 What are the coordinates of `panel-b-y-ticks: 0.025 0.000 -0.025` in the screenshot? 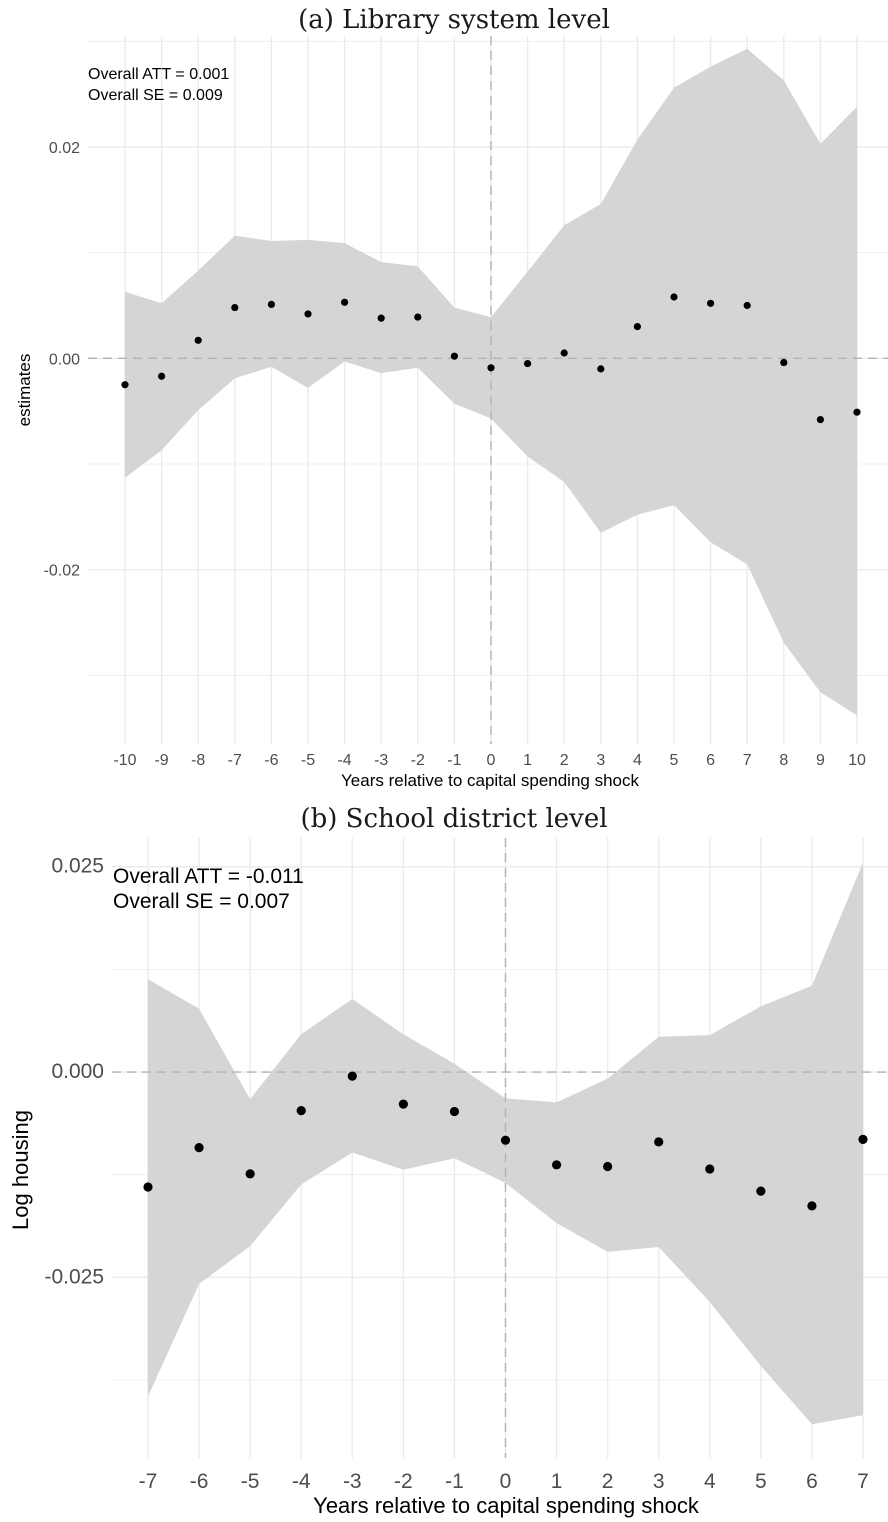 It's located at (74, 1072).